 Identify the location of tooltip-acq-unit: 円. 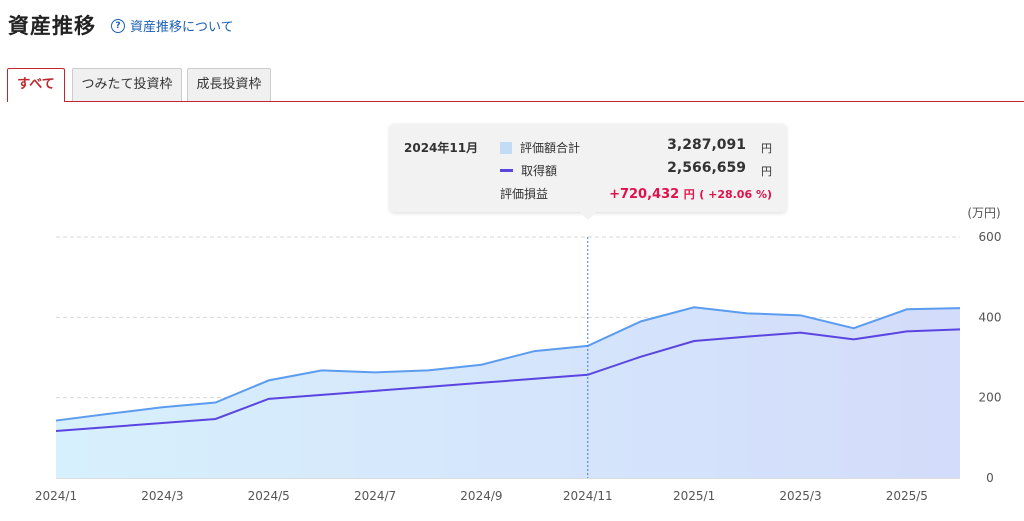
(766, 171).